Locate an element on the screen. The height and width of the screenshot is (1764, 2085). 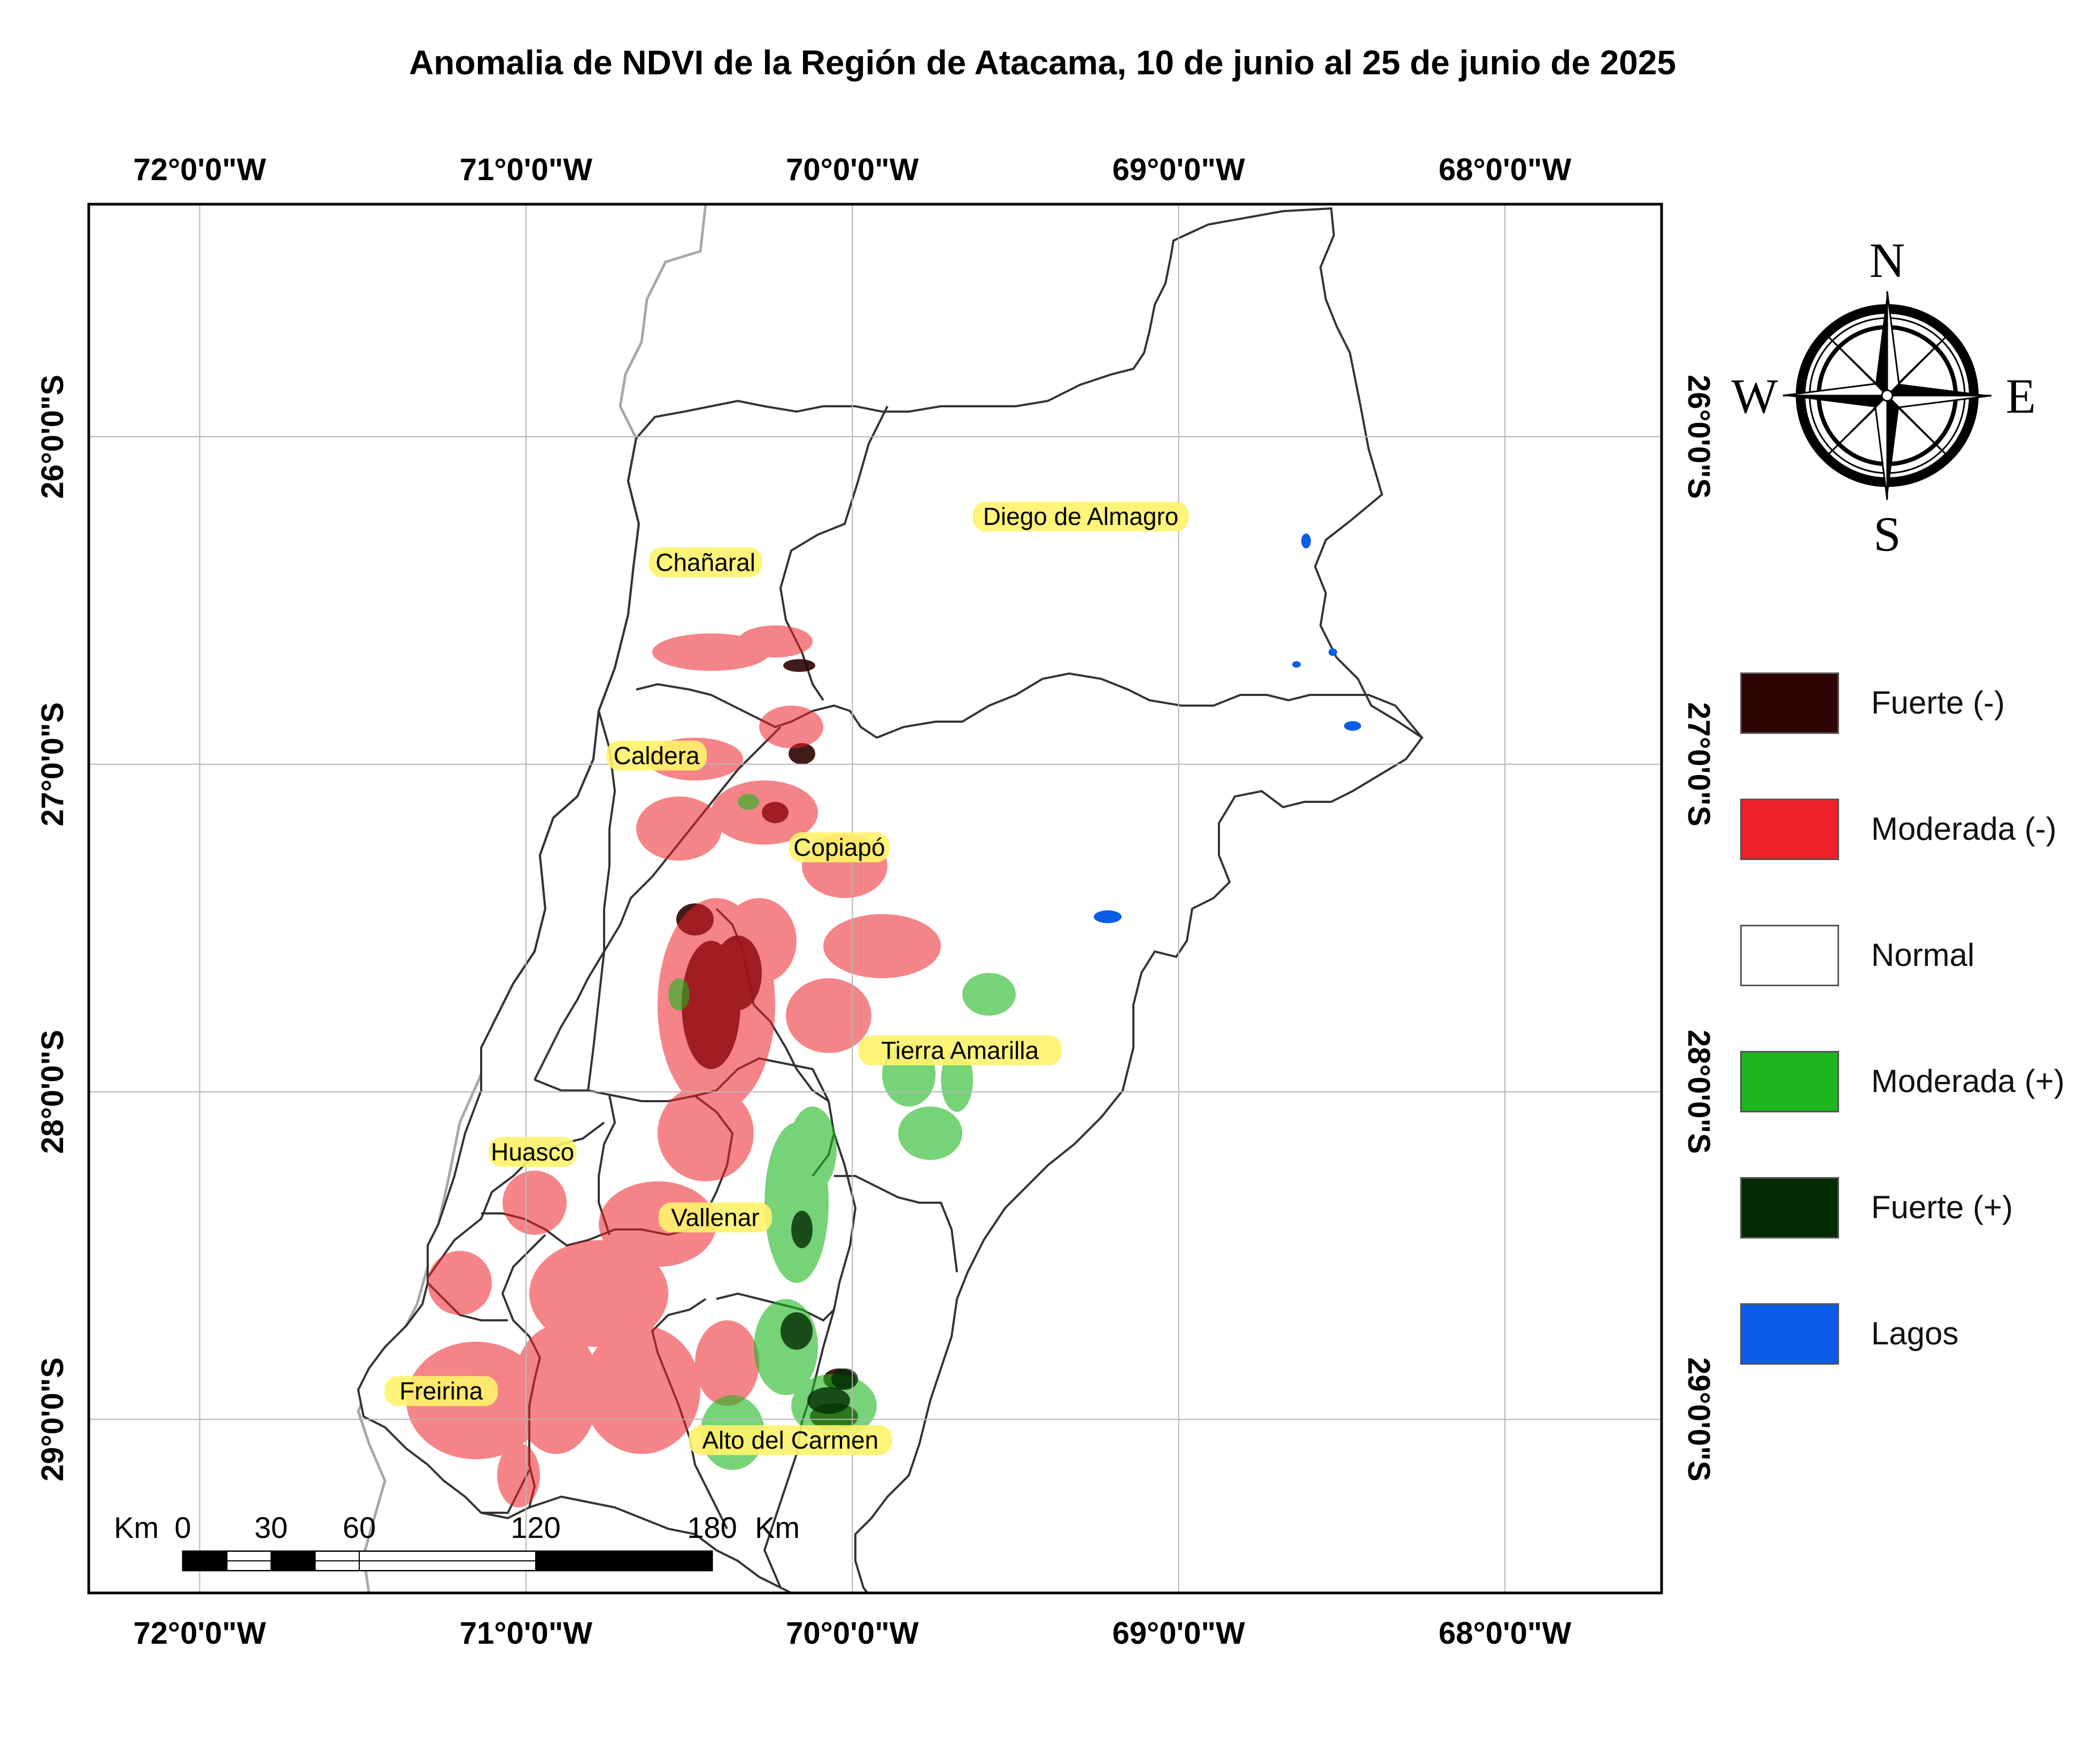
longitude-label-bottom: 71°0'0"W is located at coordinates (526, 1633).